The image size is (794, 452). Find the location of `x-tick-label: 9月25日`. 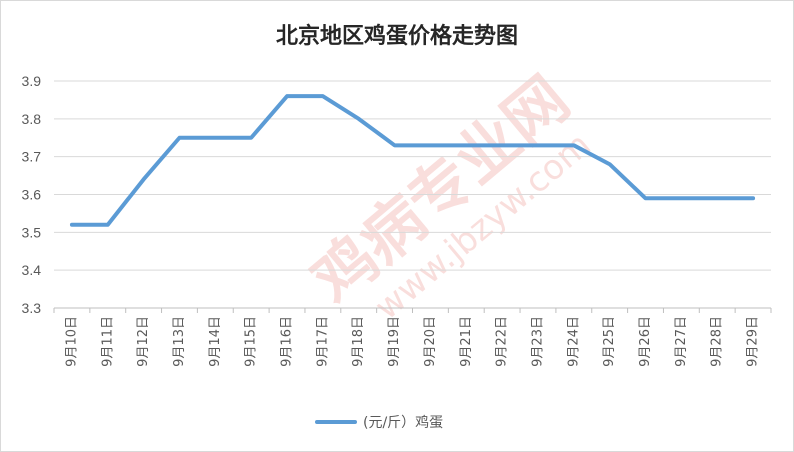

x-tick-label: 9月25日 is located at coordinates (609, 341).